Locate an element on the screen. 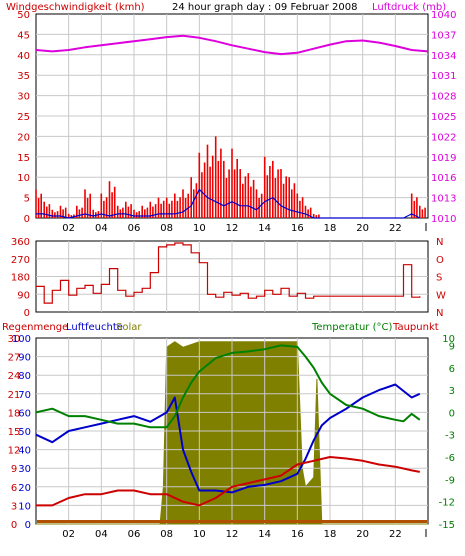 The width and height of the screenshot is (465, 556). direction-tick-label: 270 is located at coordinates (20, 260).